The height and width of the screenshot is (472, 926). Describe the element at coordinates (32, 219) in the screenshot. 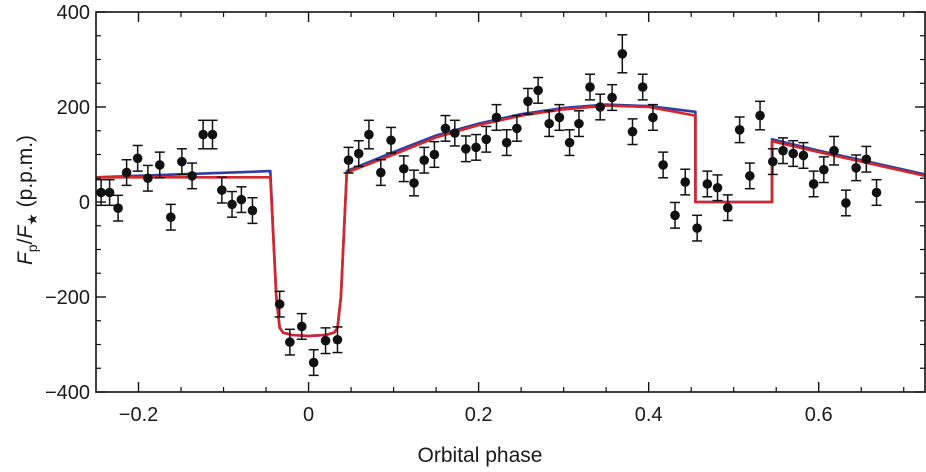

I see `y-axis-sub-star: ★` at that location.